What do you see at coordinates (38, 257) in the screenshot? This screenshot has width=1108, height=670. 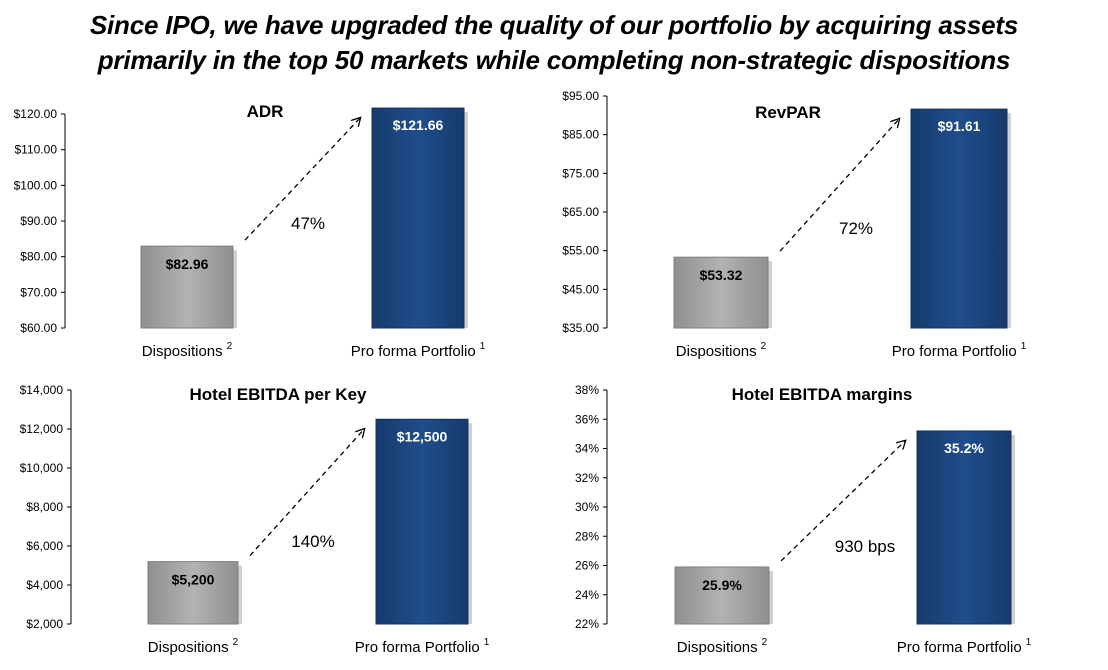 I see `y-tick-label: $80.00` at bounding box center [38, 257].